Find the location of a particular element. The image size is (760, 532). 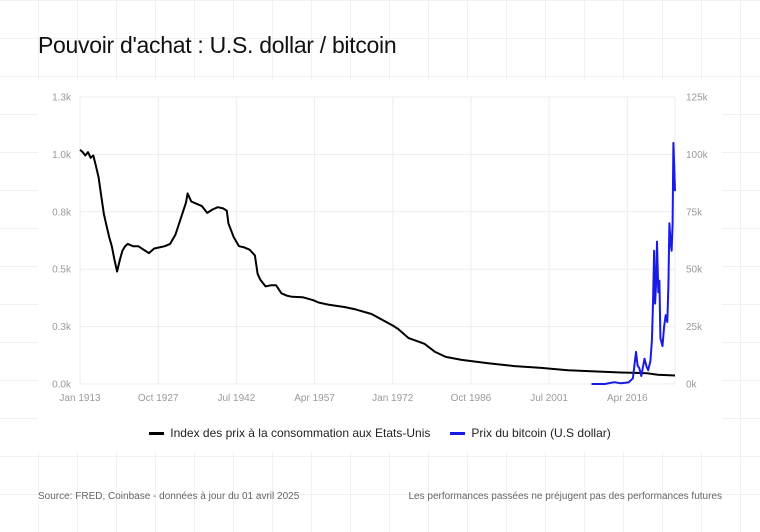

y-right-tick-label: 50k is located at coordinates (694, 270).